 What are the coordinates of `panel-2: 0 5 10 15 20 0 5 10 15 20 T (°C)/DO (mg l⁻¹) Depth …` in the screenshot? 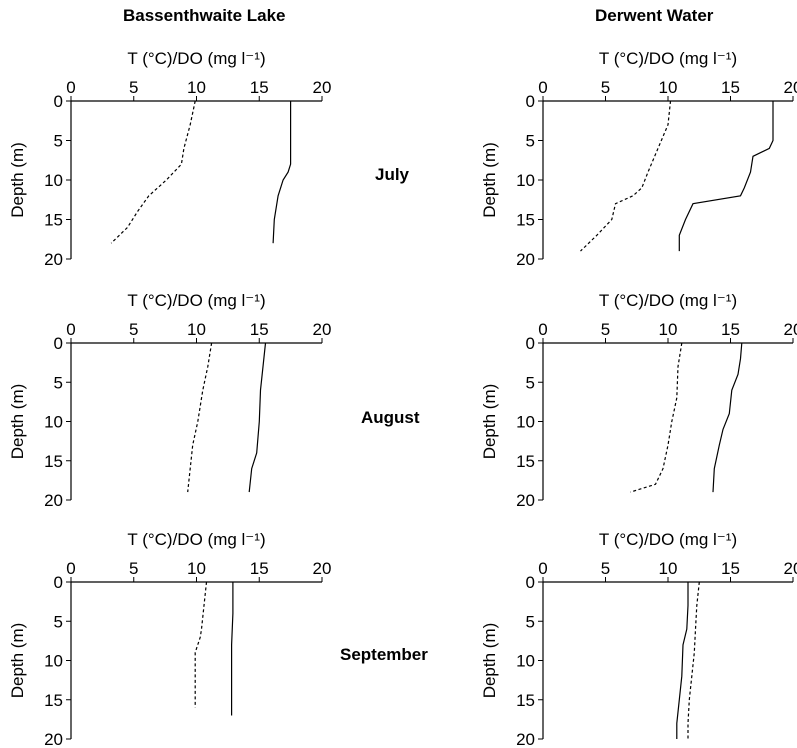 It's located at (169, 400).